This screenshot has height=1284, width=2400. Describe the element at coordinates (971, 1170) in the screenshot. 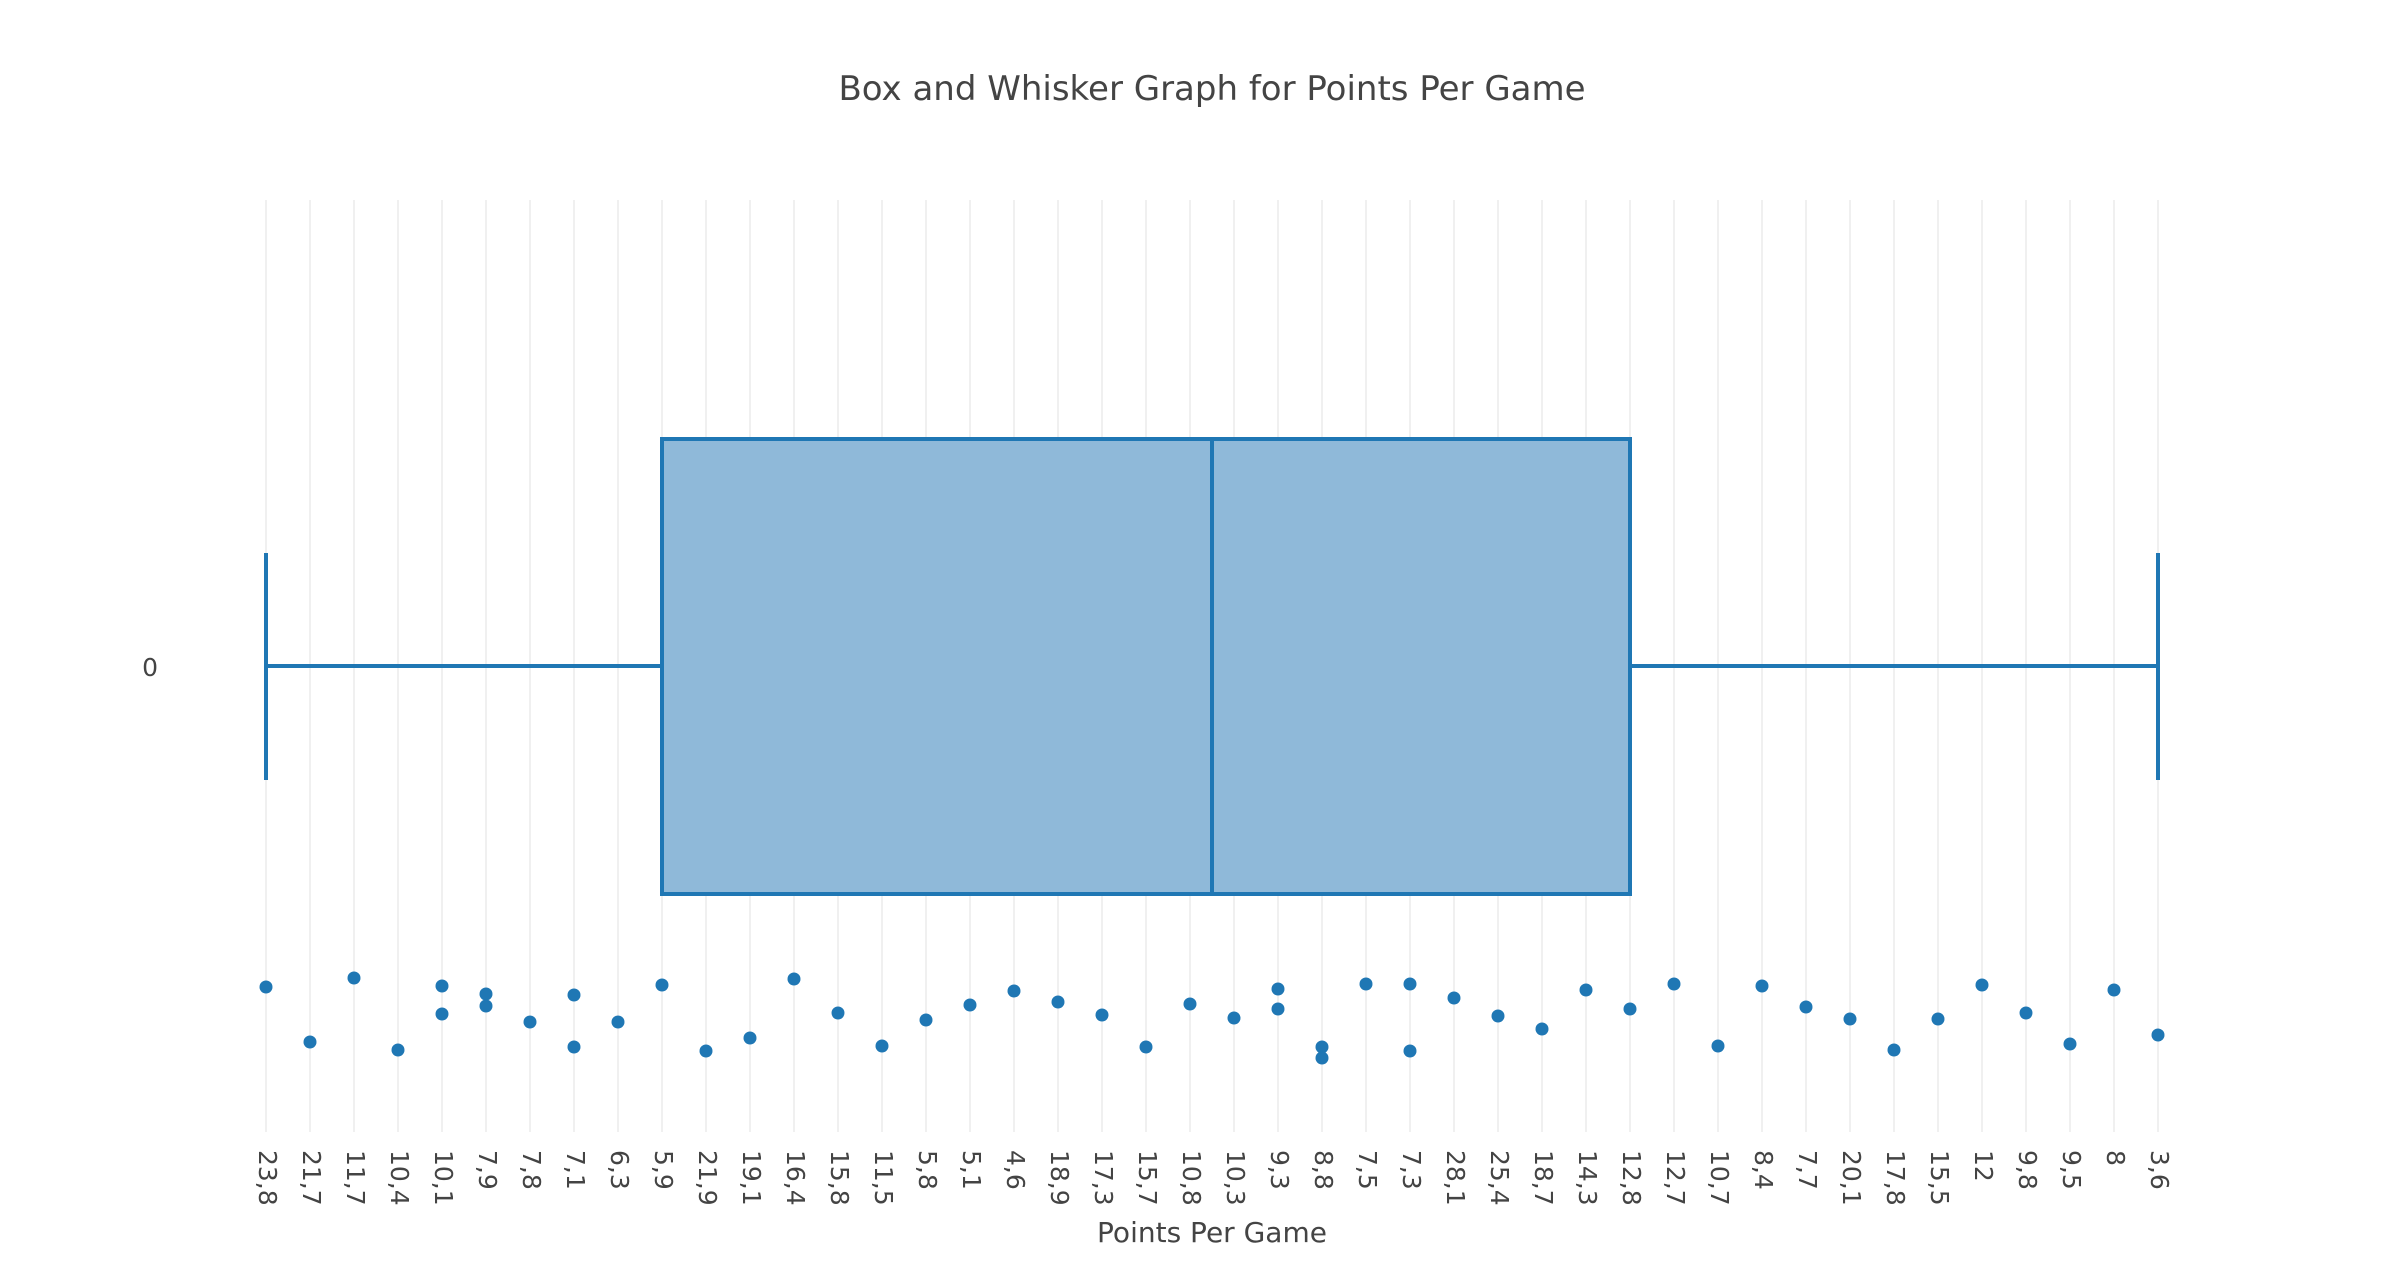

I see `x-tick-label: 5,1` at that location.